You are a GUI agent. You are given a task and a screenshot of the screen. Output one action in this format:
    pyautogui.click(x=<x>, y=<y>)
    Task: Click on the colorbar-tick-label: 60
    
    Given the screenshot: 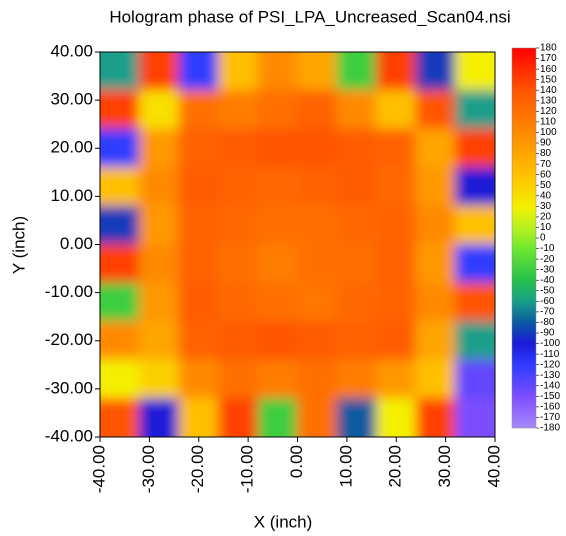 What is the action you would take?
    pyautogui.click(x=546, y=174)
    